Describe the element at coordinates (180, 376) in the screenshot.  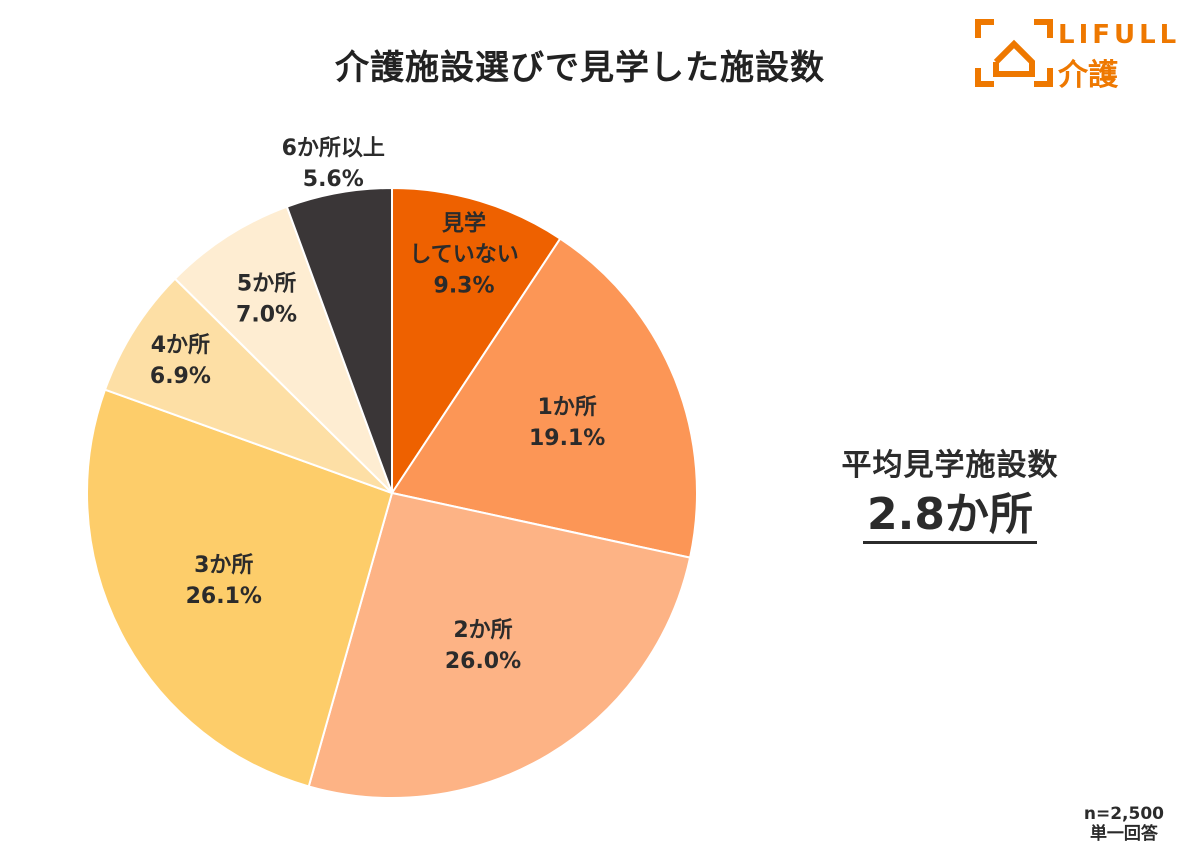
I see `slice-percent: 6.9%` at that location.